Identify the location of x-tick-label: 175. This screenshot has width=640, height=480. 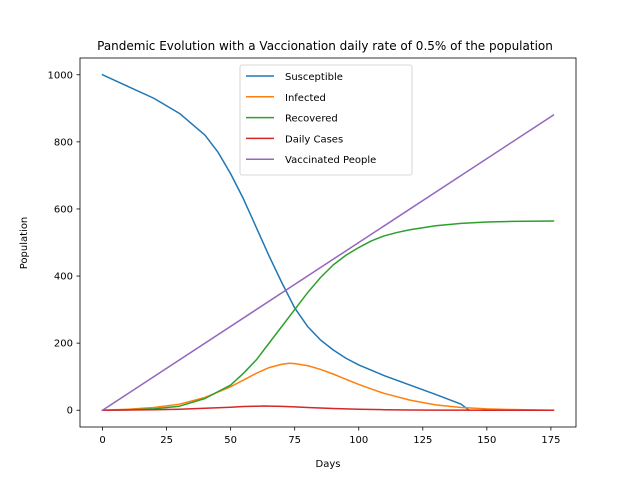
(550, 440).